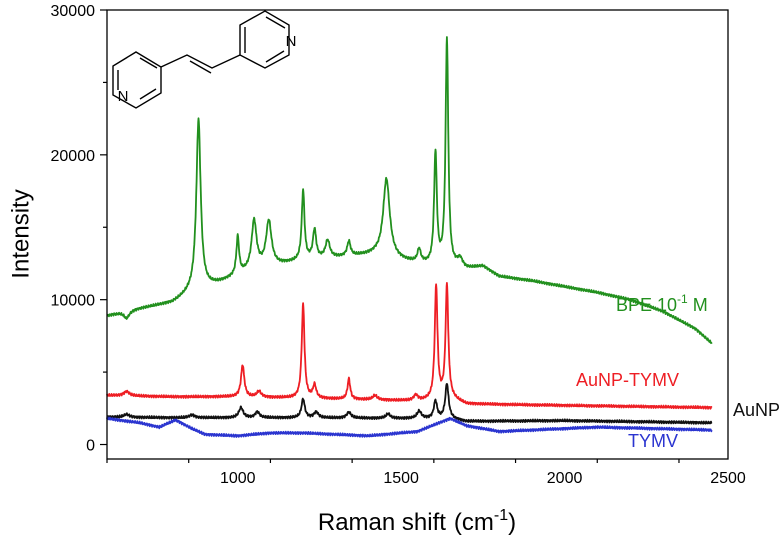 The image size is (779, 542). I want to click on series-label-aunp: AuNP, so click(756, 410).